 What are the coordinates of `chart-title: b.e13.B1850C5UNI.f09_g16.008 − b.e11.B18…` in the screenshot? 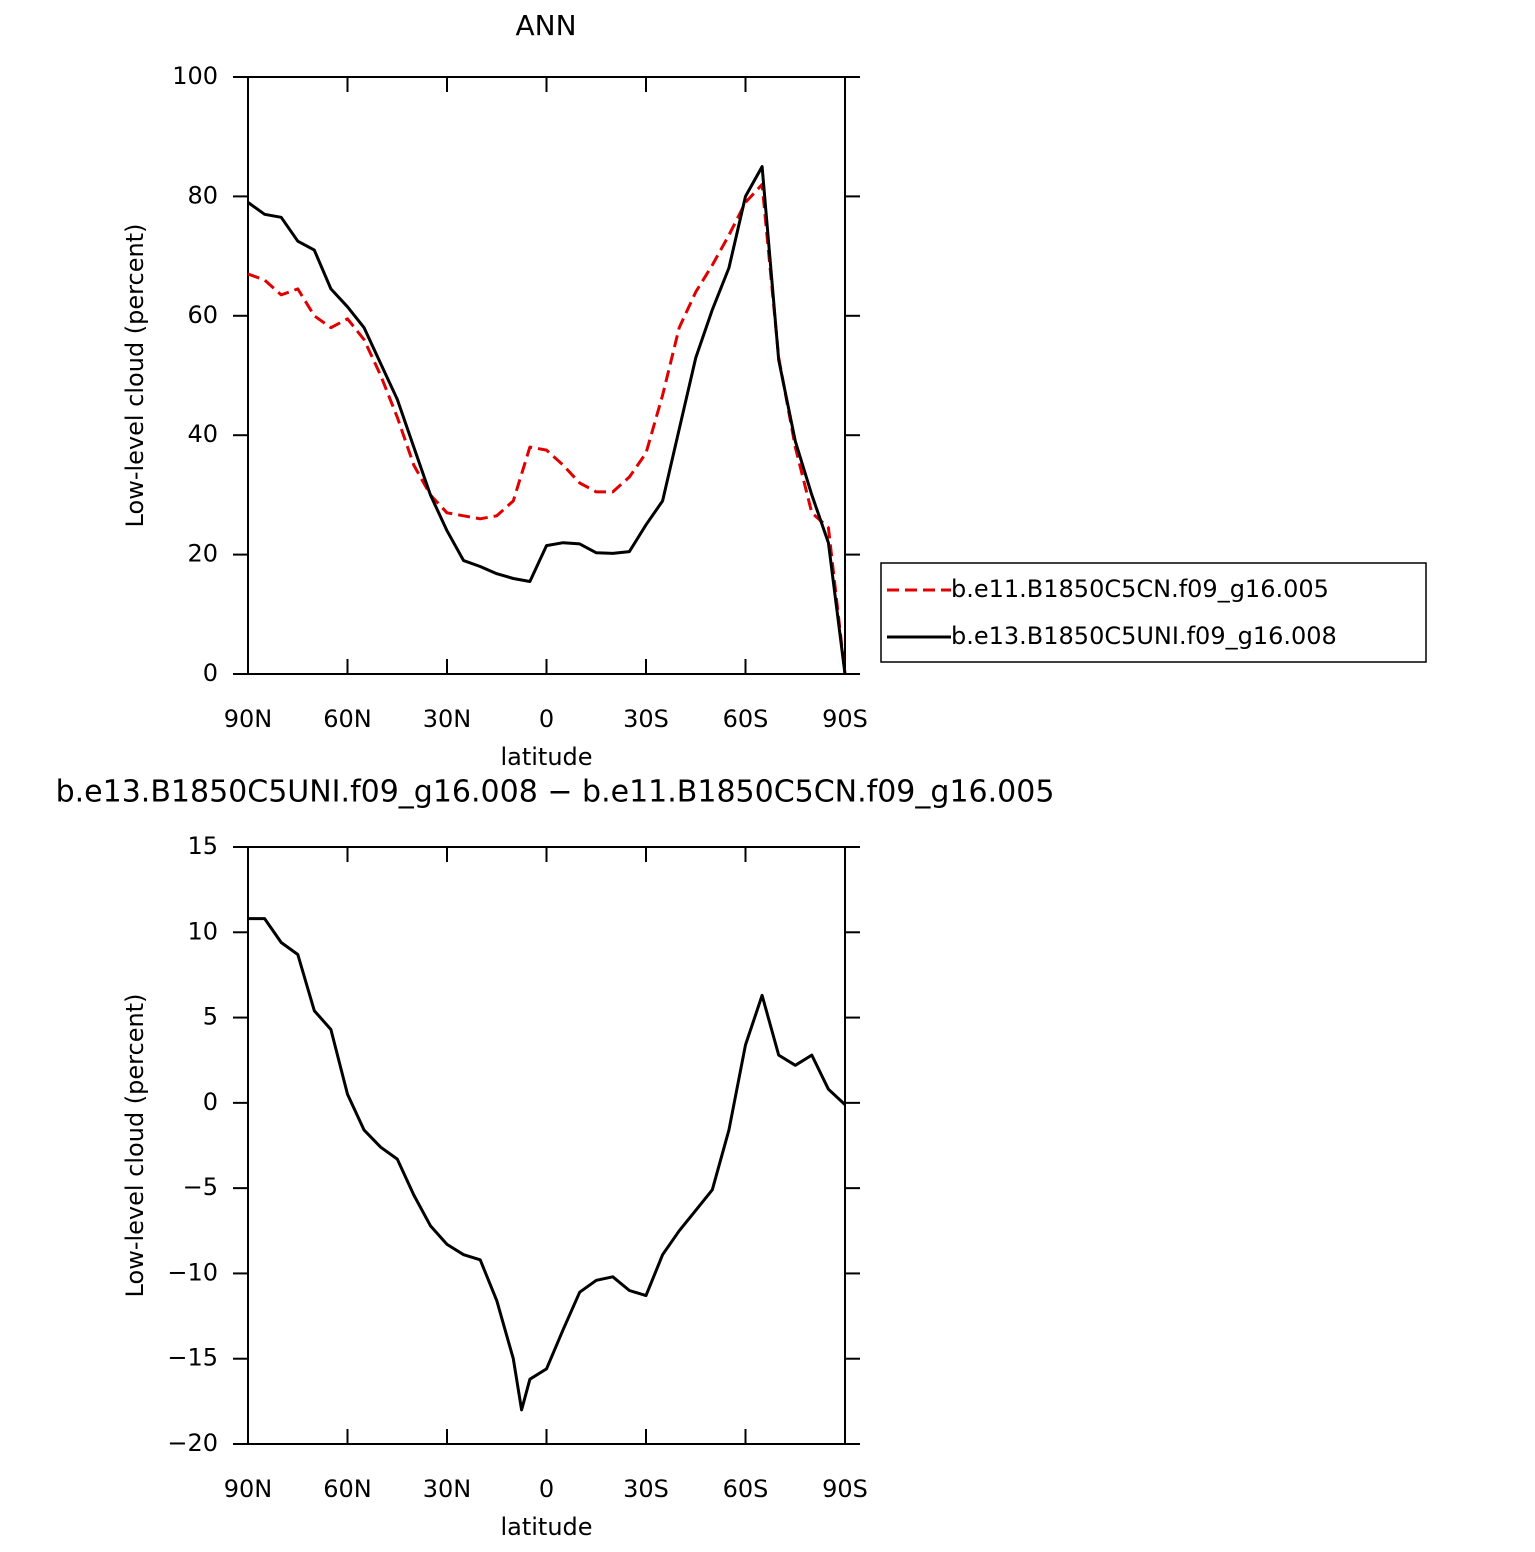 It's located at (555, 792).